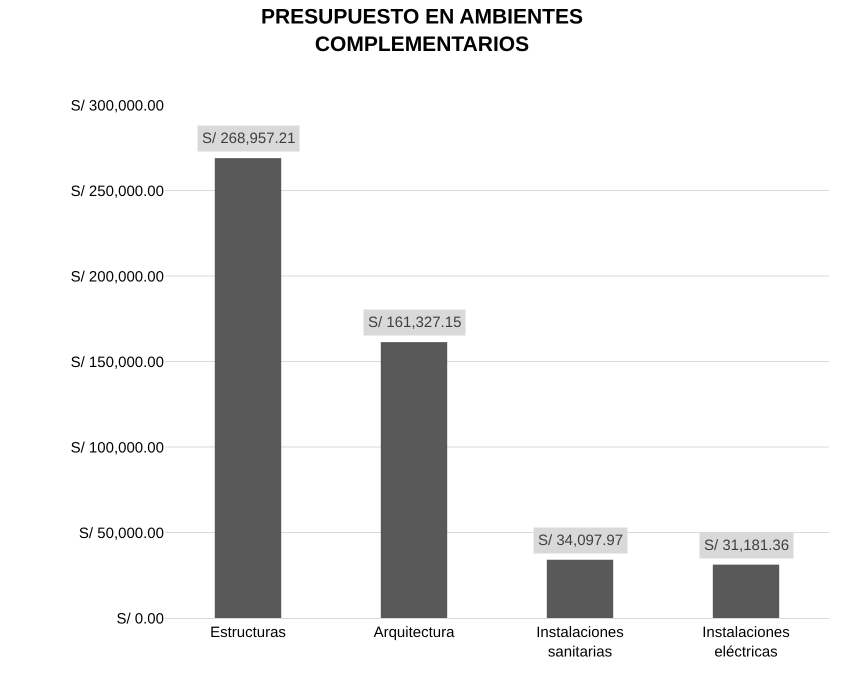  Describe the element at coordinates (249, 138) in the screenshot. I see `data-label: S/ 268,957.21` at that location.